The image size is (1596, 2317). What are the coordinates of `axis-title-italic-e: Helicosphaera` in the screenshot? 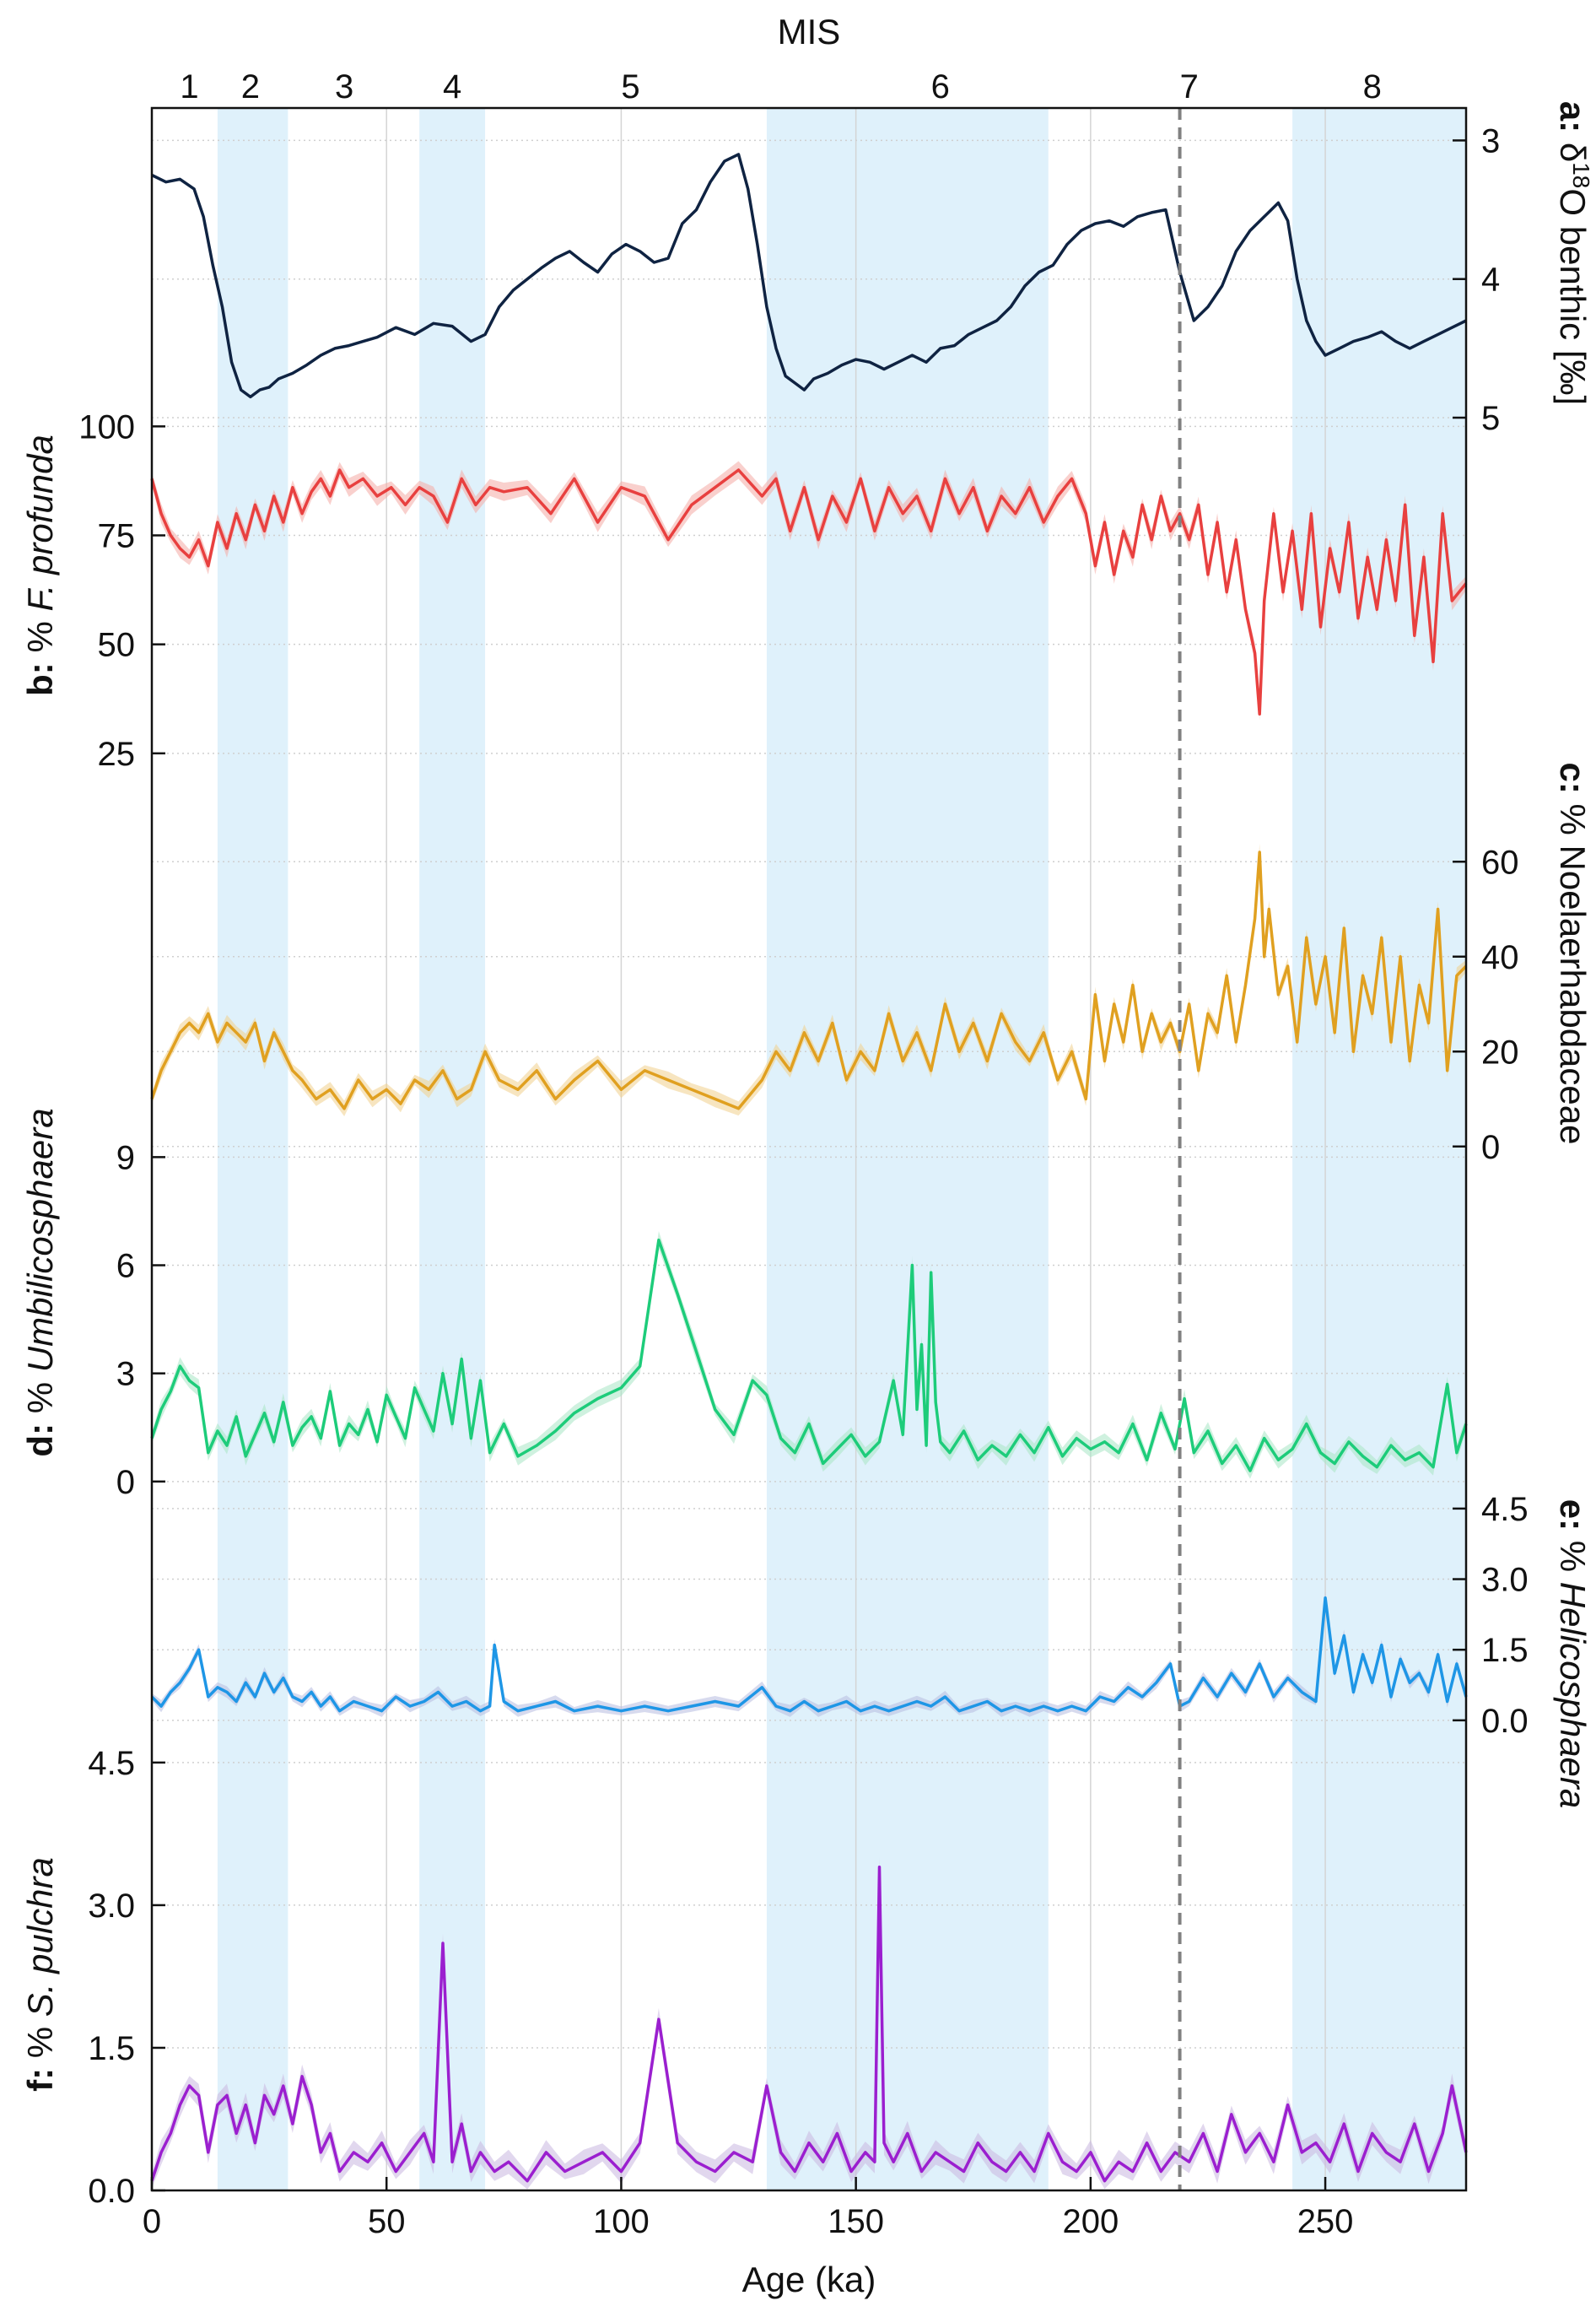 It's located at (1573, 1695).